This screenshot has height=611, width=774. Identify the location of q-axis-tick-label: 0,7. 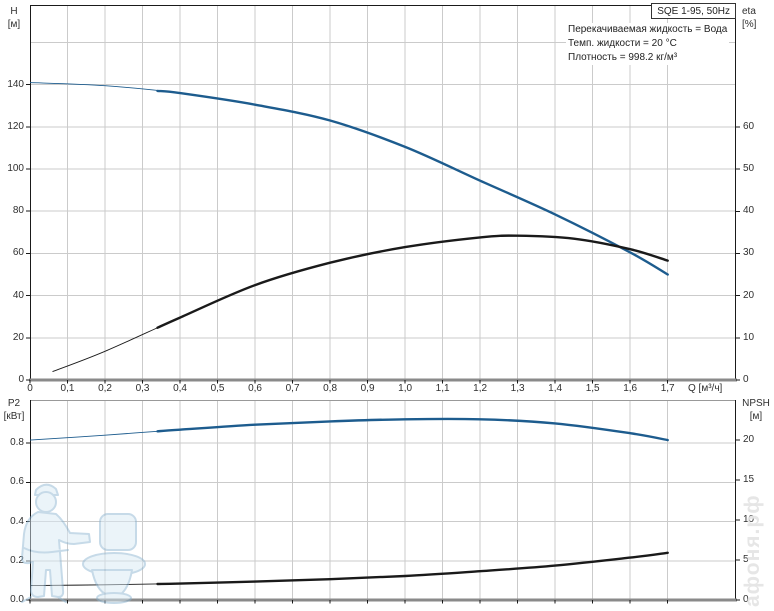
(292, 388).